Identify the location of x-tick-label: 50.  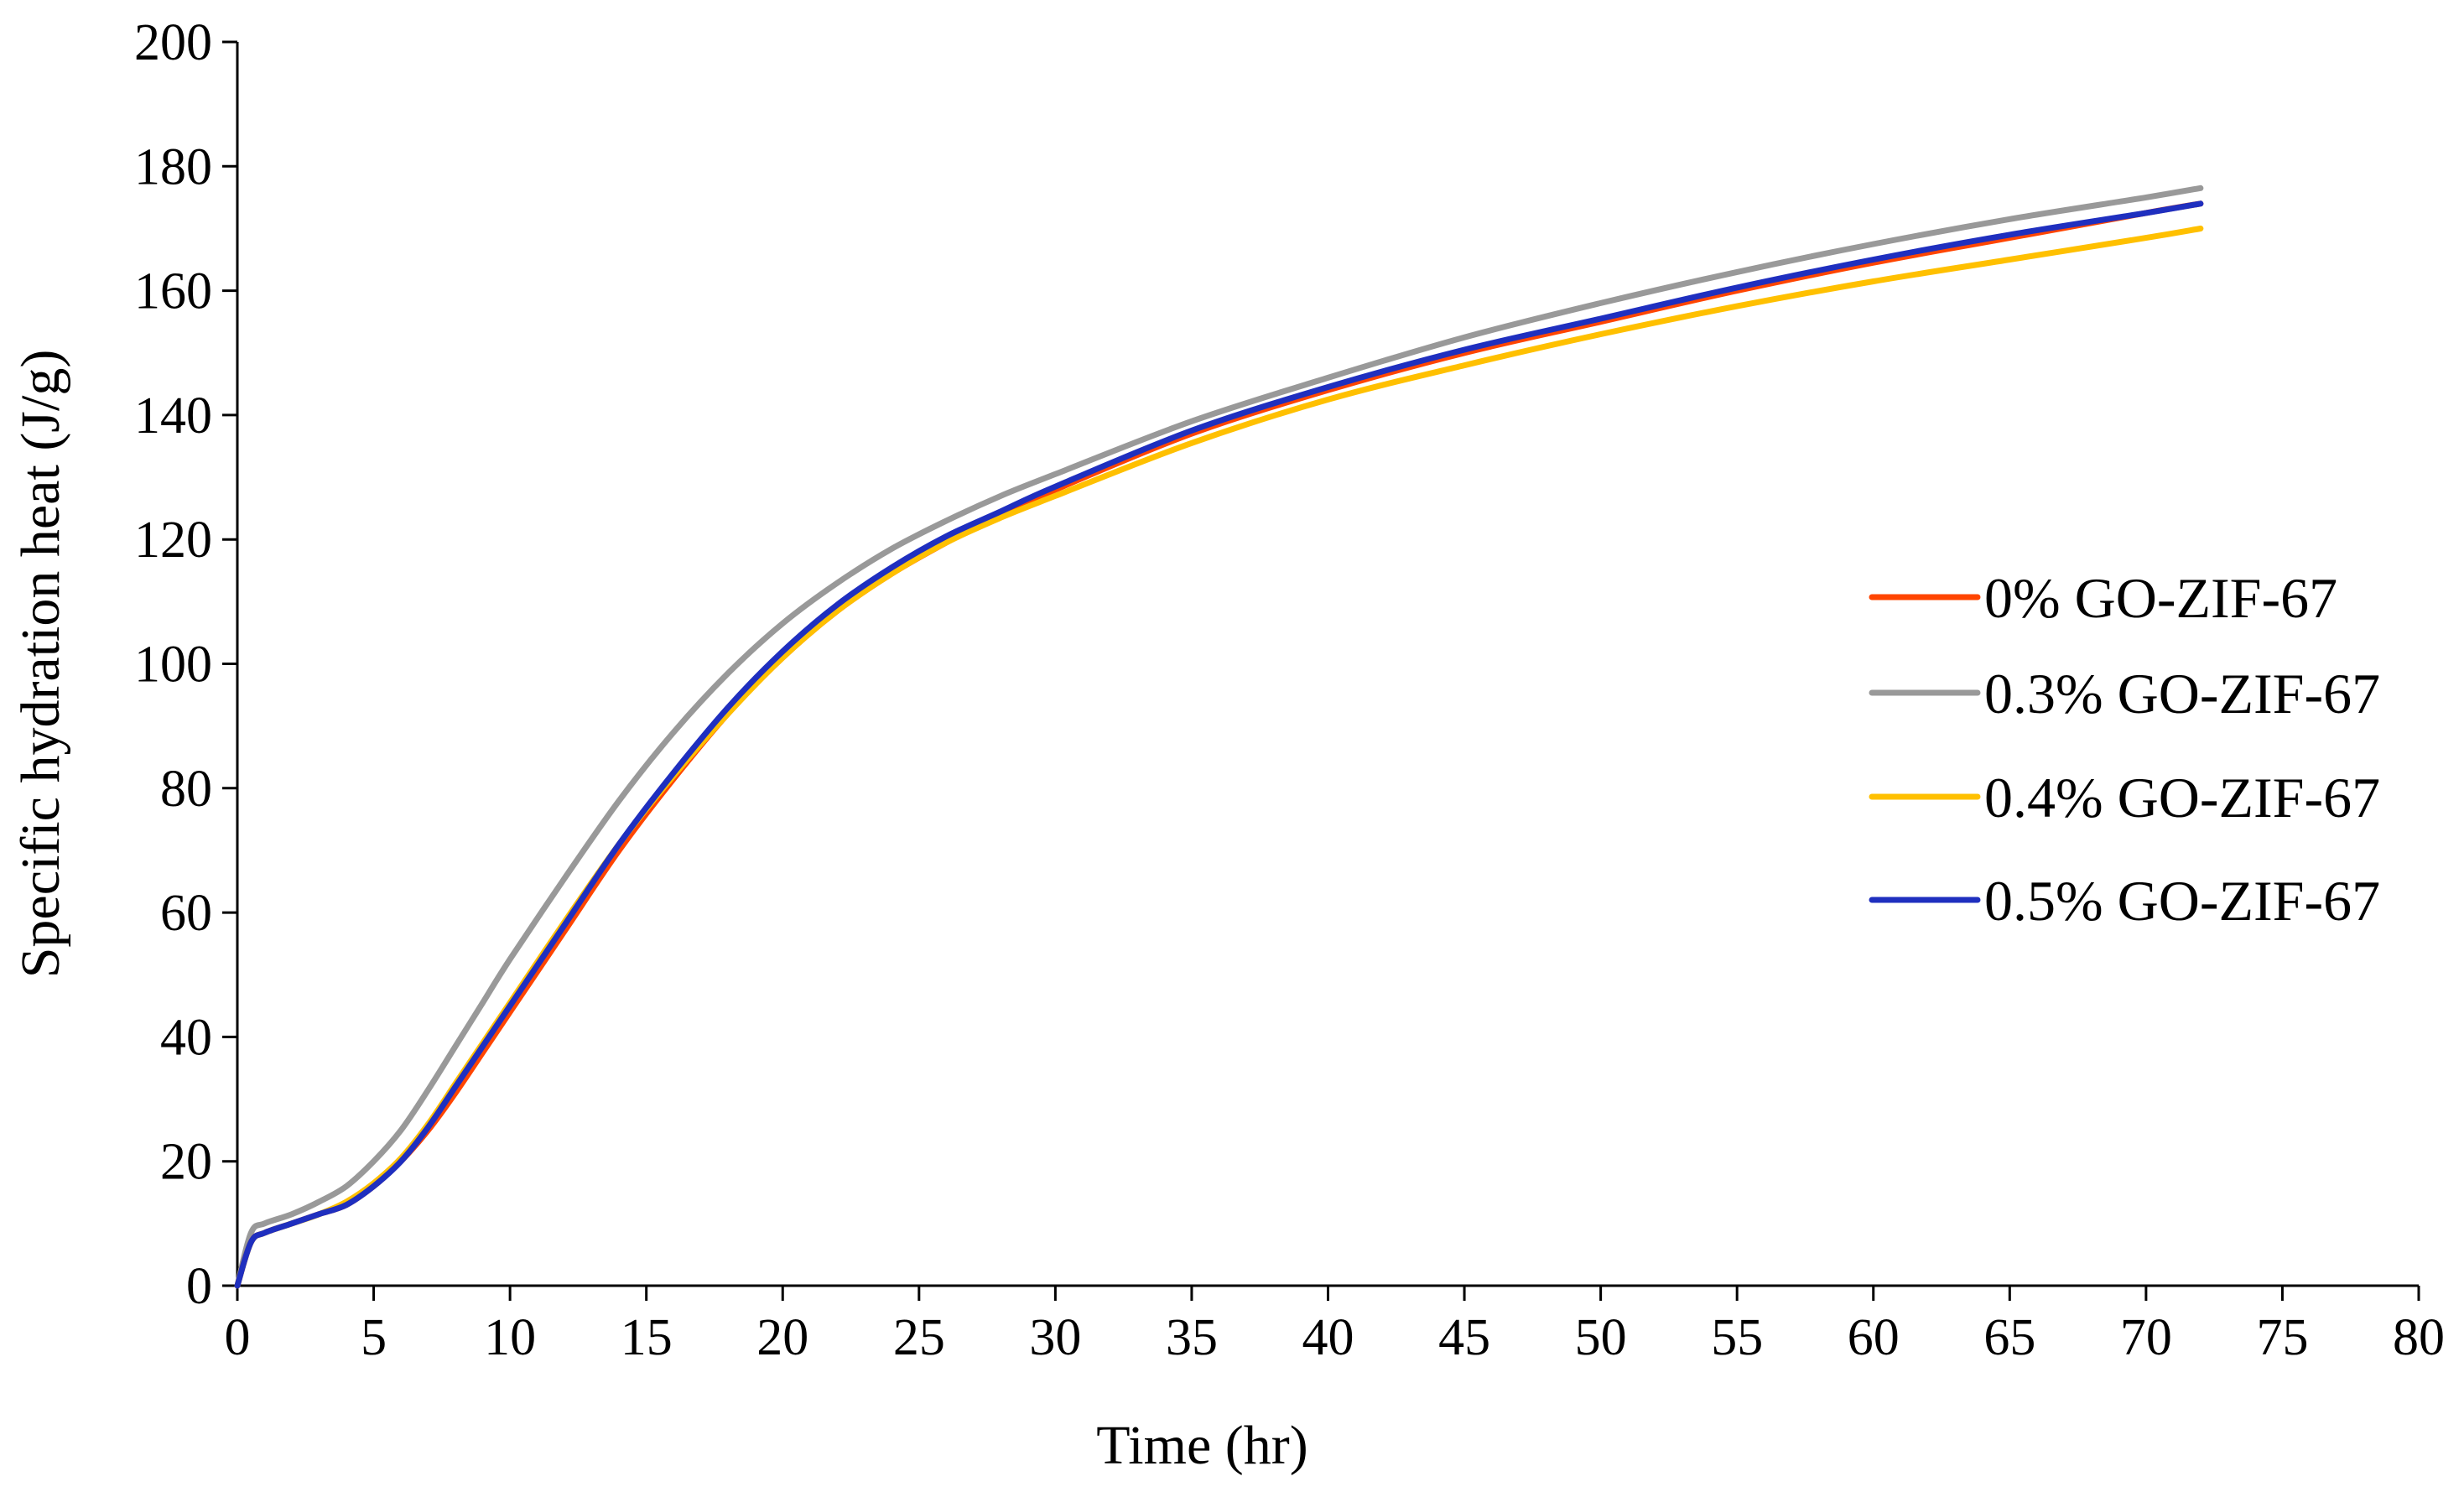
(1601, 1338).